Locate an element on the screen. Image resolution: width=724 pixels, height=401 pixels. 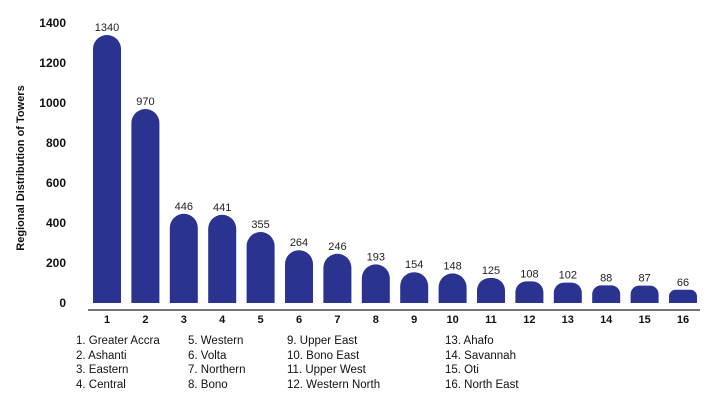
y-tick-label: 0 is located at coordinates (62, 303).